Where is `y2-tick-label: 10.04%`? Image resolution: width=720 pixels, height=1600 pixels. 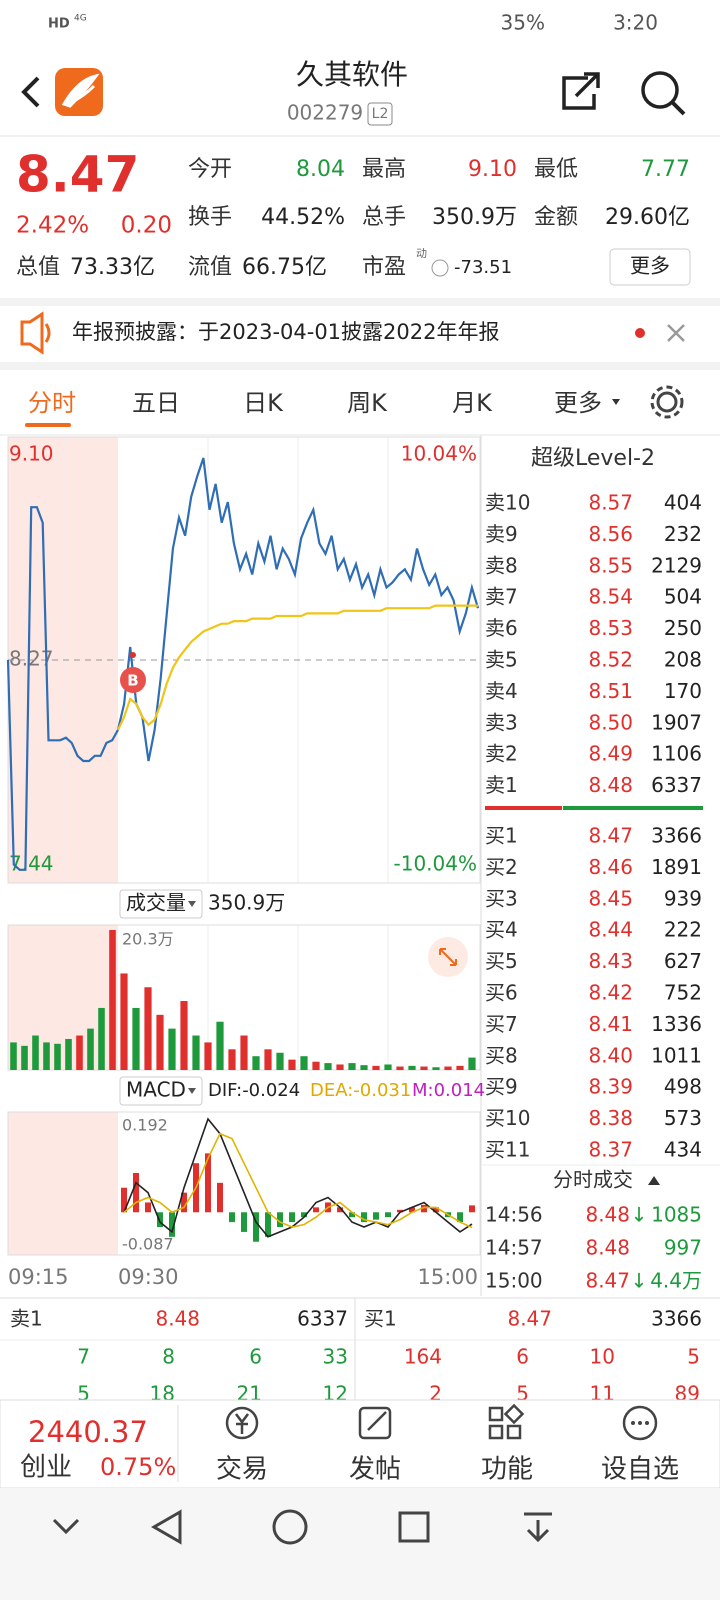 y2-tick-label: 10.04% is located at coordinates (439, 454).